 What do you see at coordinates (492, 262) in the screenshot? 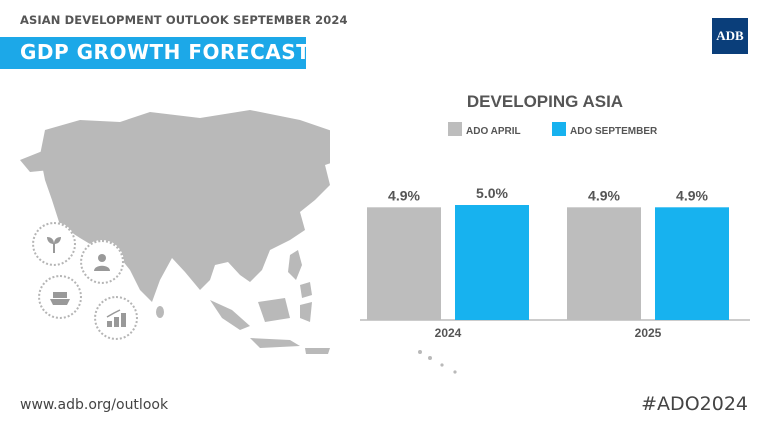
I see `bar-2024-september` at bounding box center [492, 262].